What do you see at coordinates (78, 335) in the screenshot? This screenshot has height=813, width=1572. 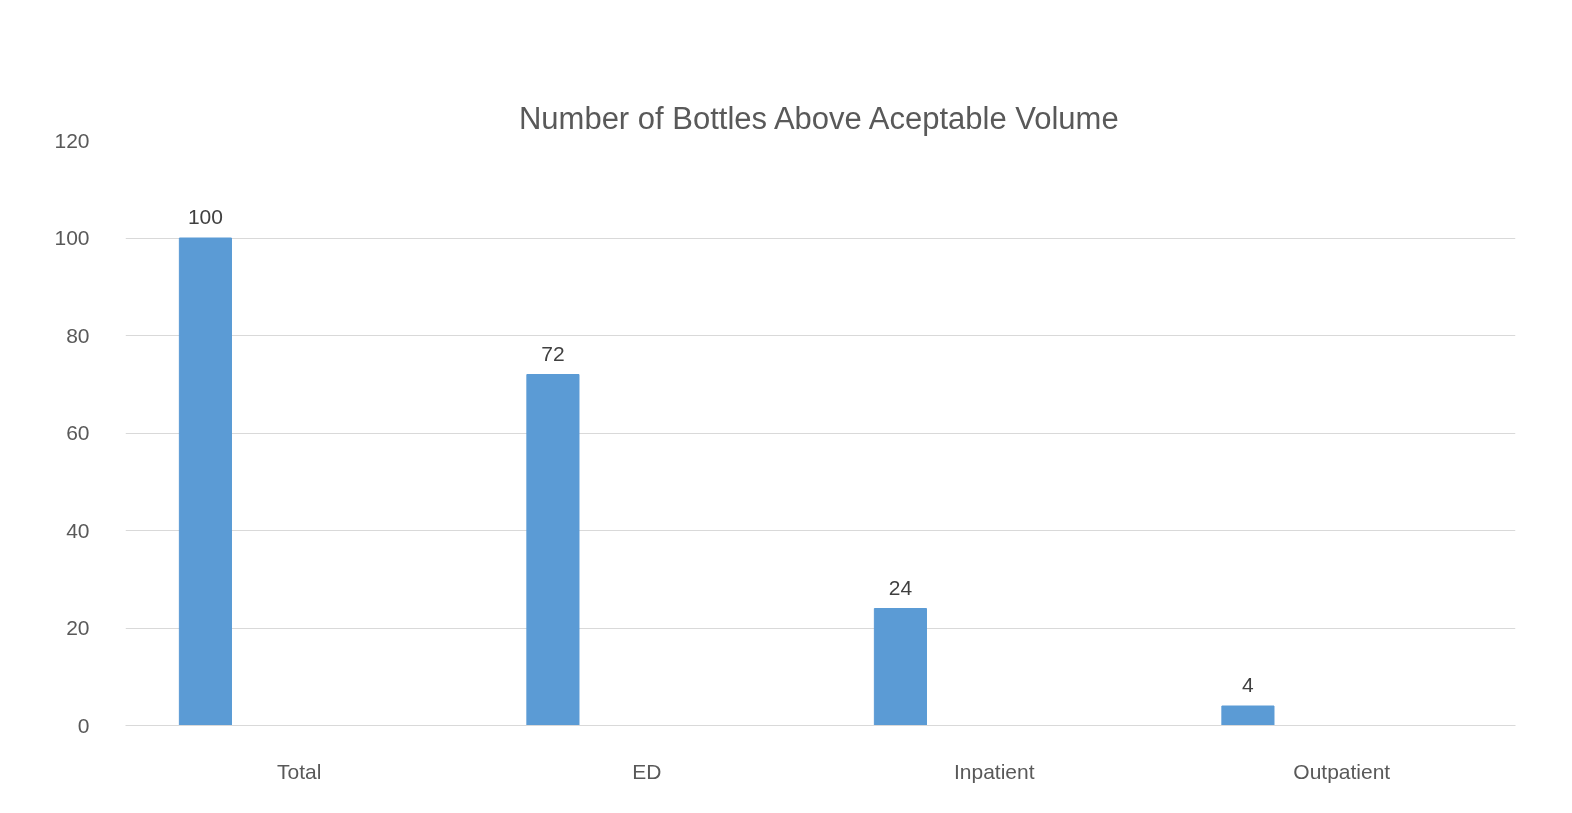 I see `y-tick-label: 80` at bounding box center [78, 335].